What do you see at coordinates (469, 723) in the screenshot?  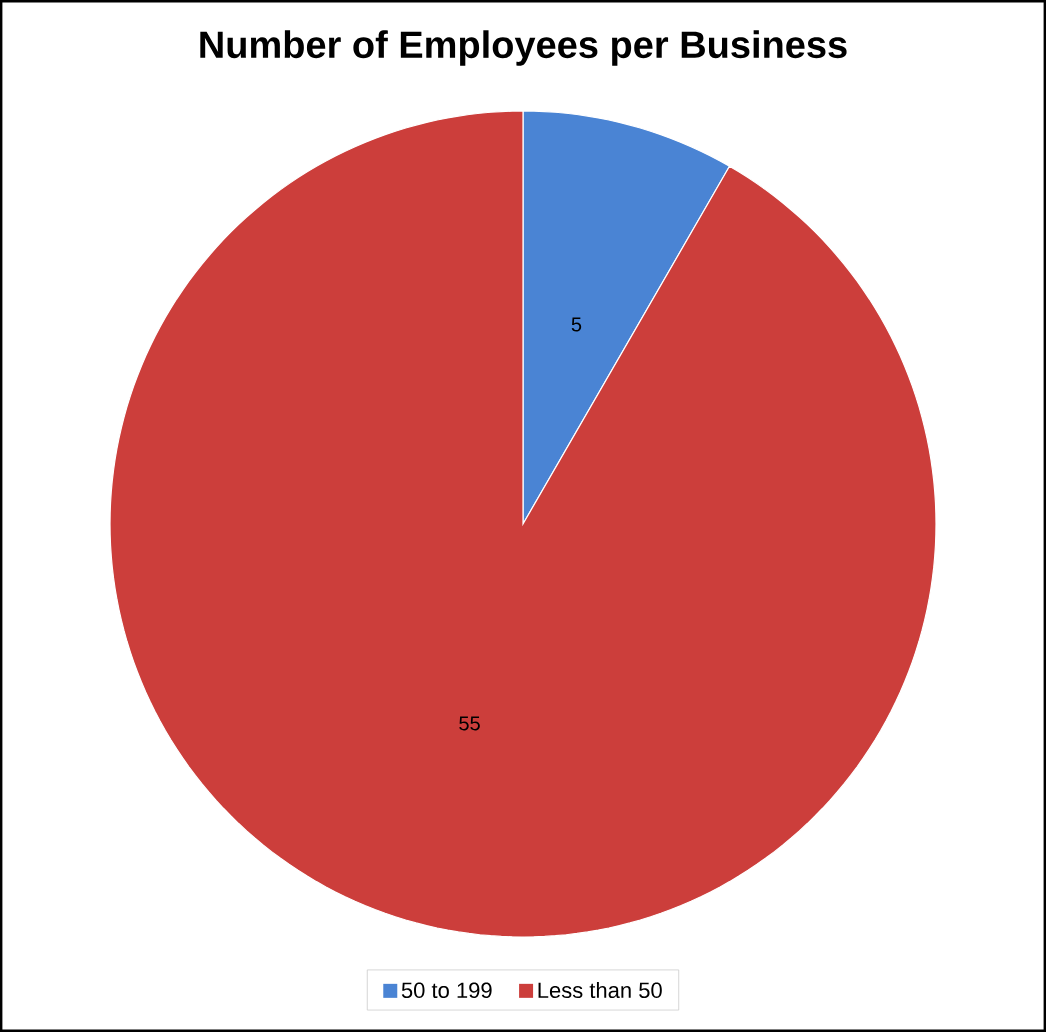 I see `data-label: 55` at bounding box center [469, 723].